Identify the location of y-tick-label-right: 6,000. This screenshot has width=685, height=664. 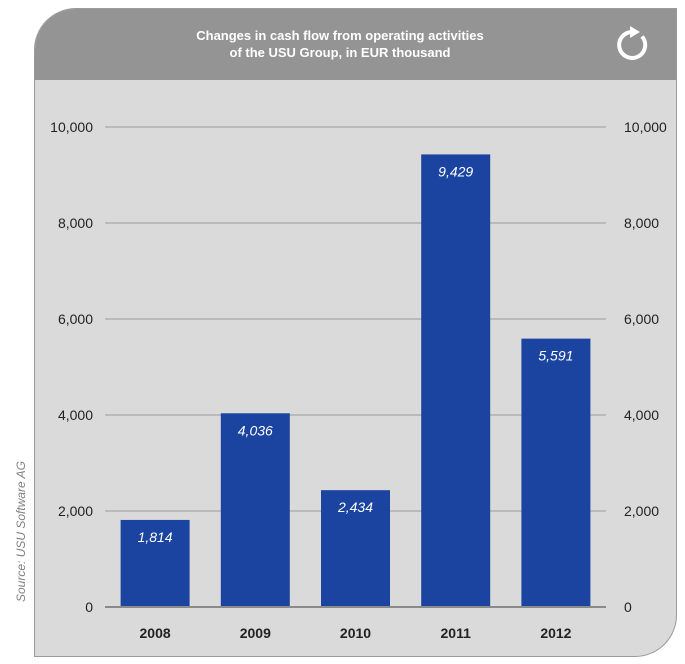
(641, 319).